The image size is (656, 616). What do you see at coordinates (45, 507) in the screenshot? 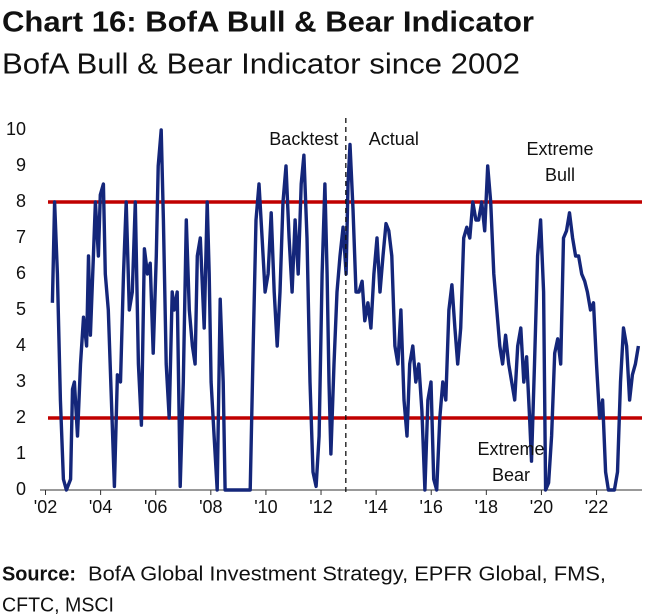
I see `x-tick-label: '02` at bounding box center [45, 507].